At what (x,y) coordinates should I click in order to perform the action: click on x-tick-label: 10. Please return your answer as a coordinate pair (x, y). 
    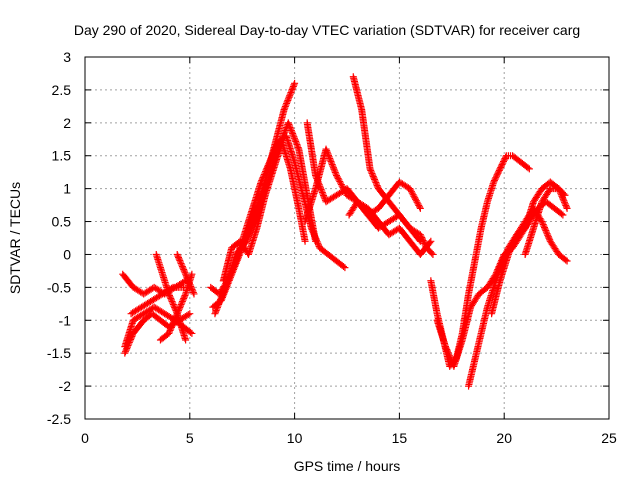
    Looking at the image, I should click on (295, 438).